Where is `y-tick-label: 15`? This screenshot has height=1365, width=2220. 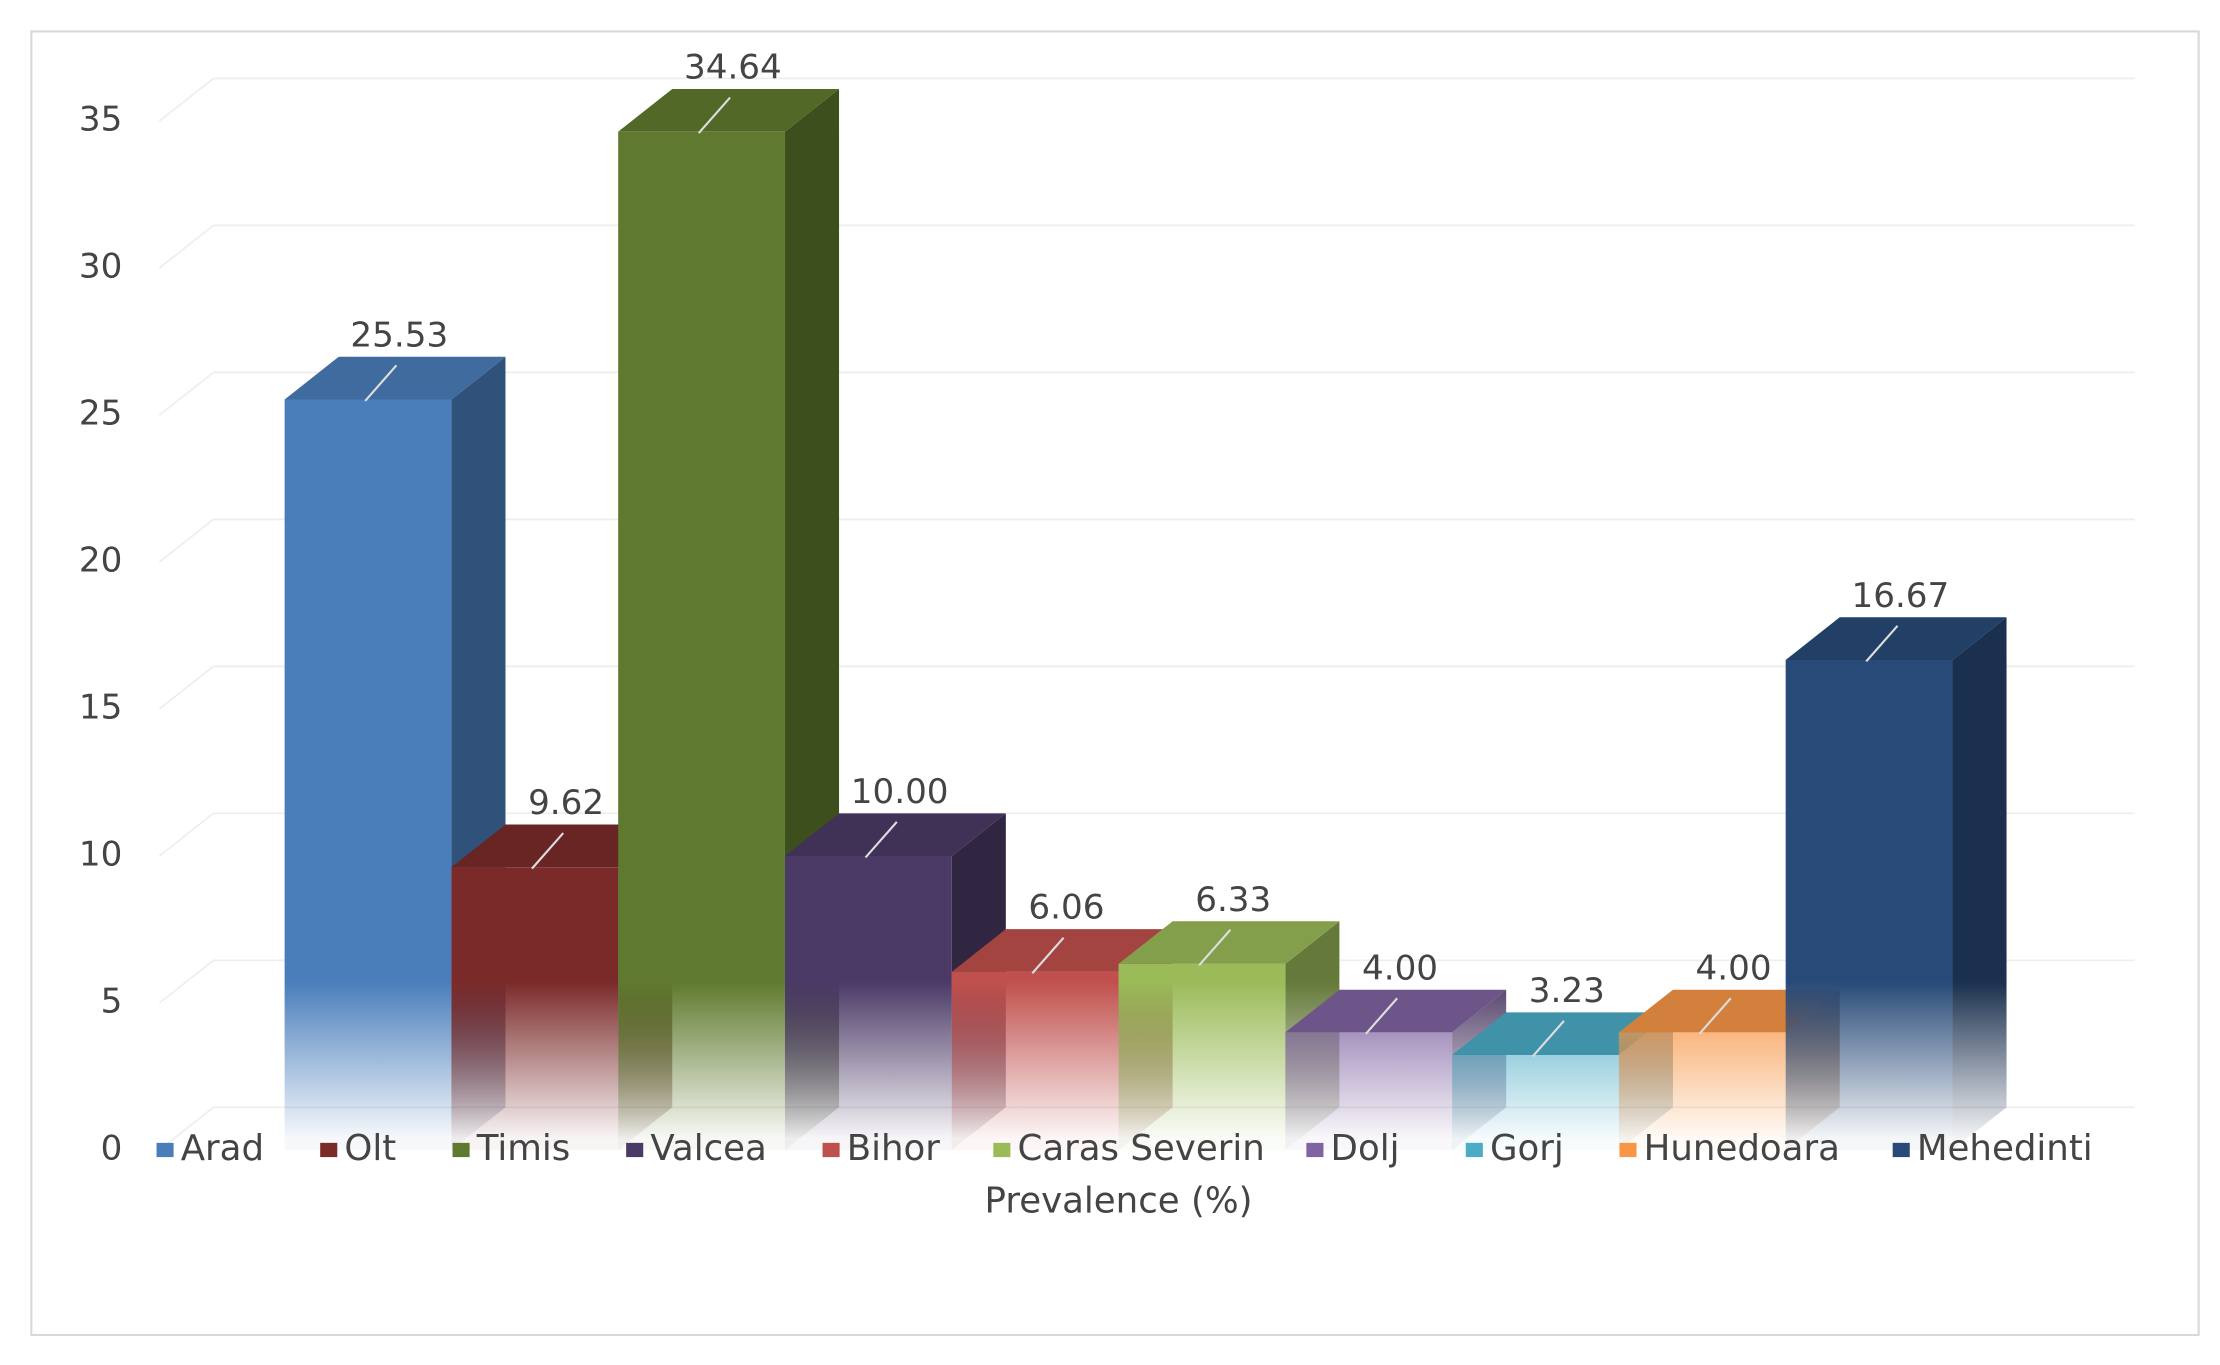 y-tick-label: 15 is located at coordinates (100, 708).